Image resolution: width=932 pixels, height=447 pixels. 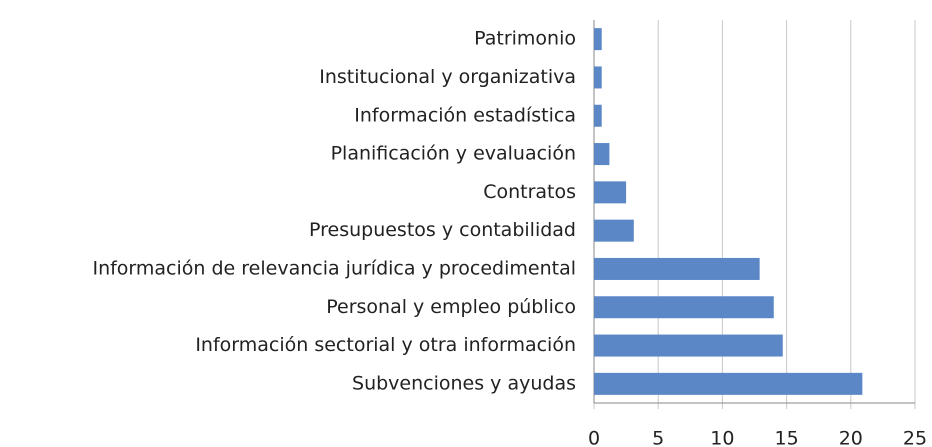 What do you see at coordinates (787, 437) in the screenshot?
I see `x-tick-label: 15` at bounding box center [787, 437].